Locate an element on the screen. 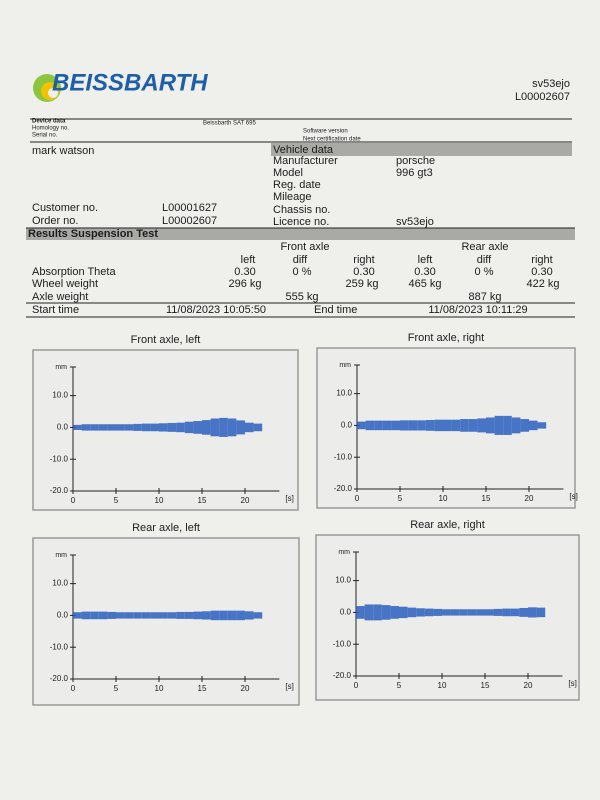  vehicle-value: 996 gt3 is located at coordinates (414, 173).